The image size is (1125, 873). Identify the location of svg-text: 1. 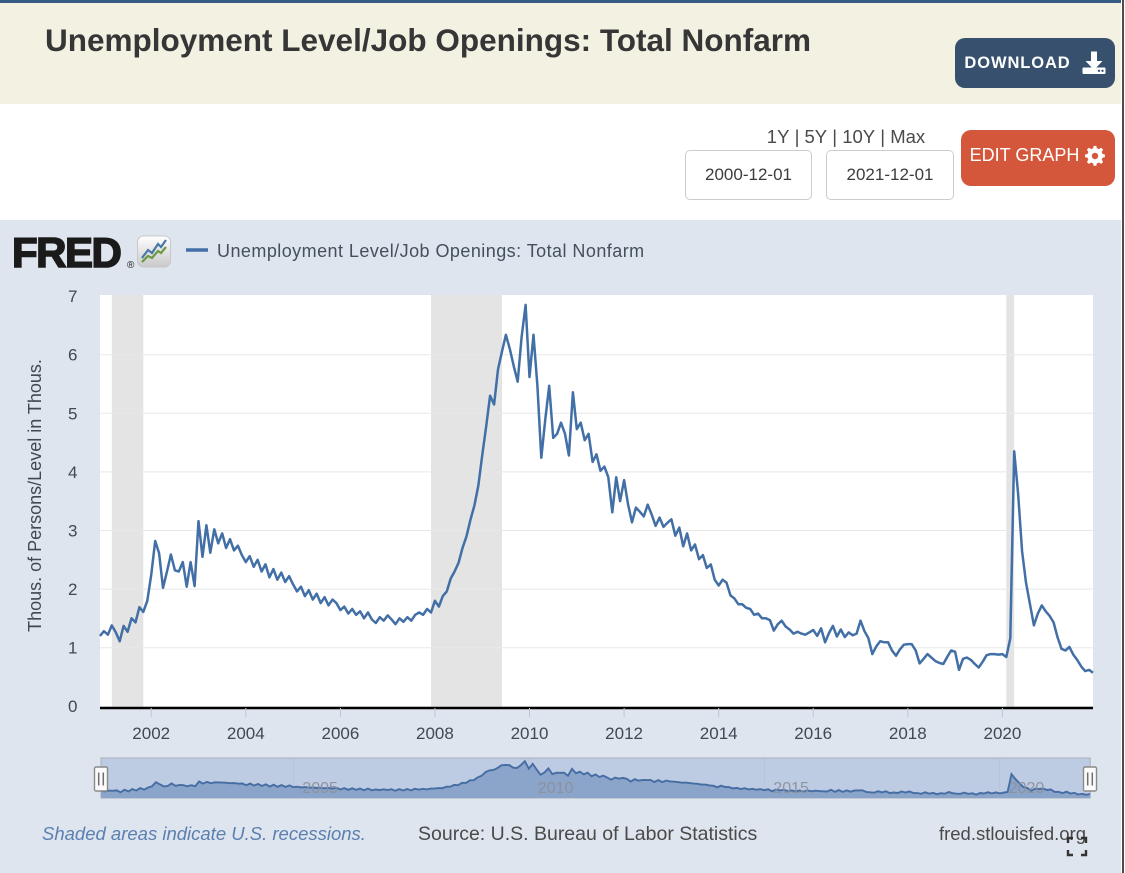
(72, 648).